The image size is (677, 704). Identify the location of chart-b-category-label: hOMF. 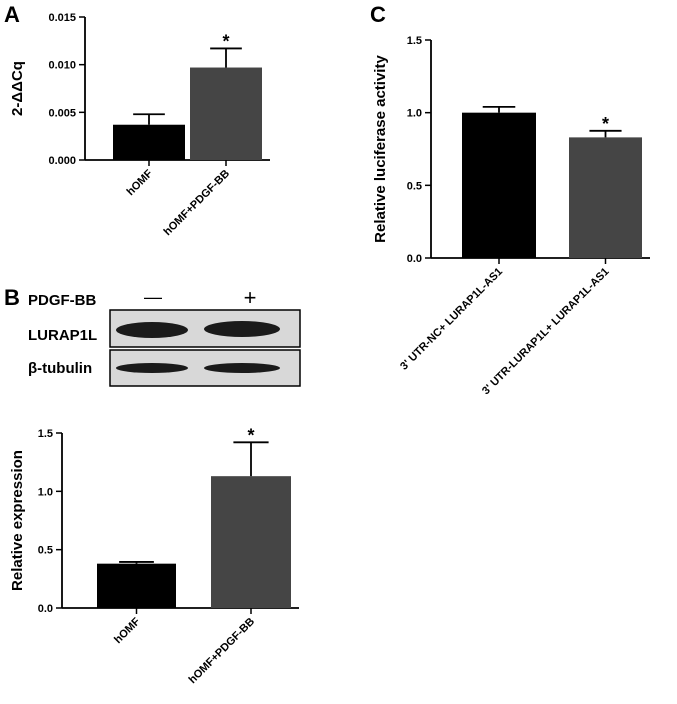
(127, 630).